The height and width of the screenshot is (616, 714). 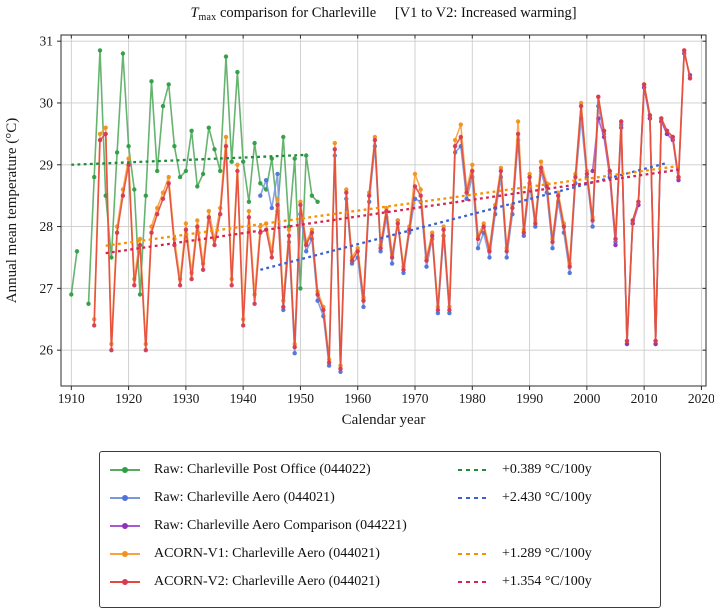 I want to click on legend-trend-label: +1.289 °C/100y, so click(x=547, y=553).